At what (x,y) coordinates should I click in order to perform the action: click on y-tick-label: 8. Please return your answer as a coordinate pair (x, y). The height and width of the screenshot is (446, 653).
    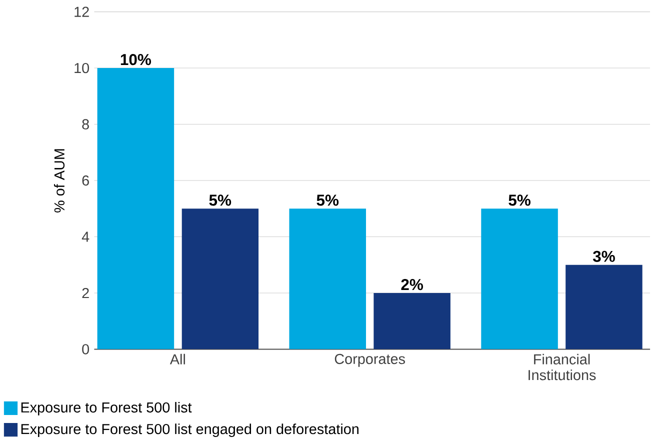
    Looking at the image, I should click on (85, 124).